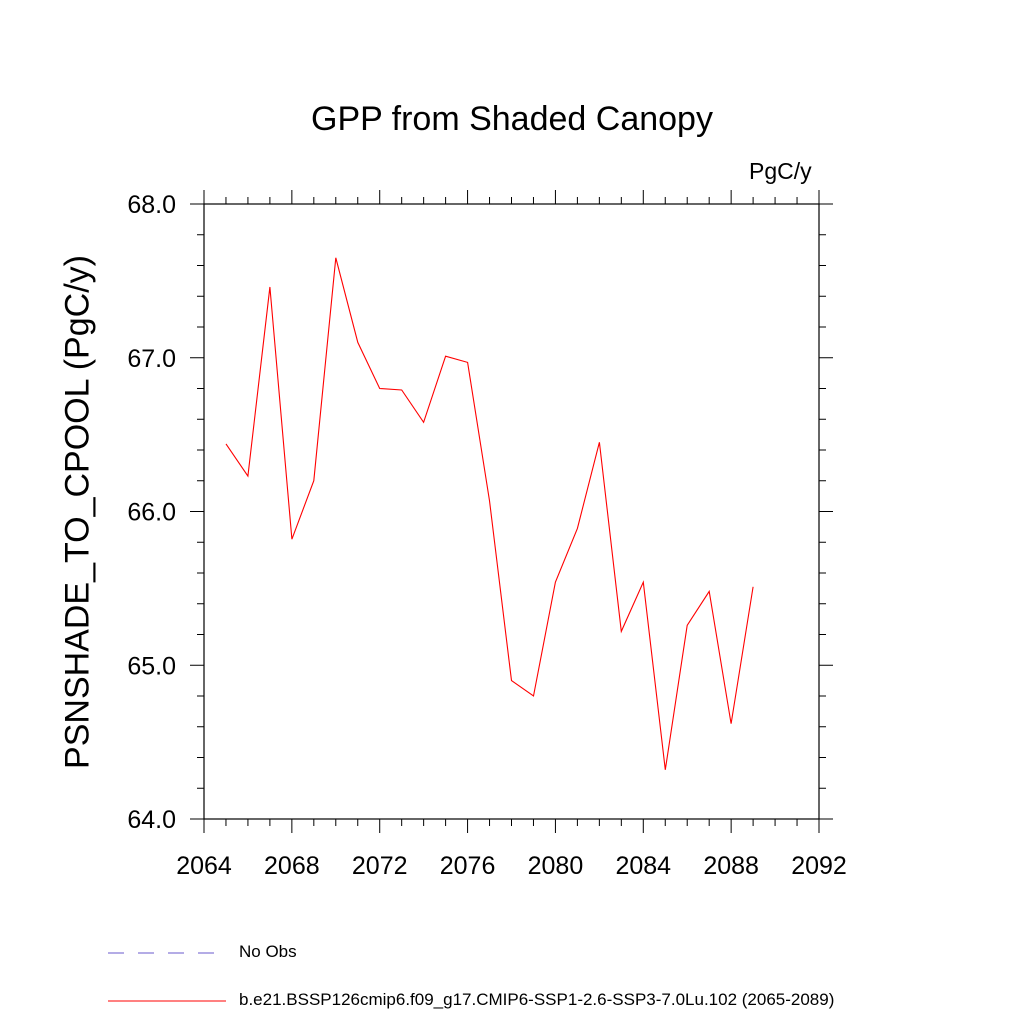  What do you see at coordinates (268, 951) in the screenshot?
I see `legend-label-no-obs: No Obs` at bounding box center [268, 951].